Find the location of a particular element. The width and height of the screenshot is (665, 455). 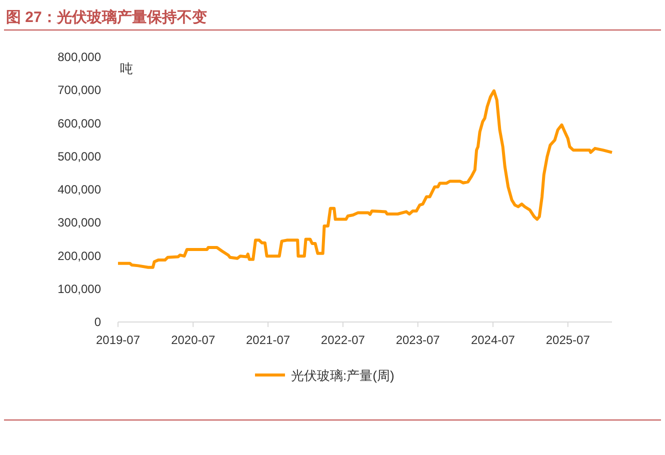

y-axis-title: 吨 is located at coordinates (126, 68).